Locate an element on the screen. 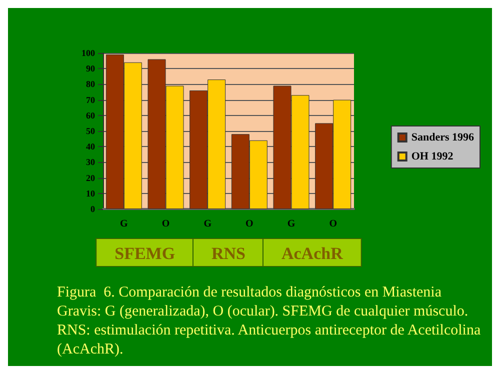  legend-label: OH 1992 is located at coordinates (432, 156).